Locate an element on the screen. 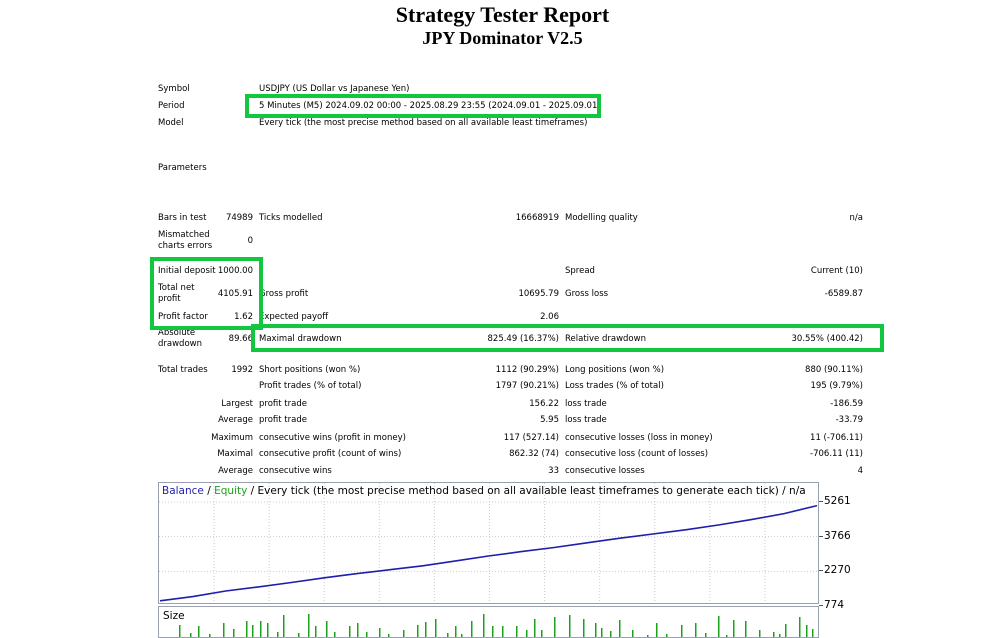  report-subtitle: JPY Dominator V2.5 is located at coordinates (502, 38).